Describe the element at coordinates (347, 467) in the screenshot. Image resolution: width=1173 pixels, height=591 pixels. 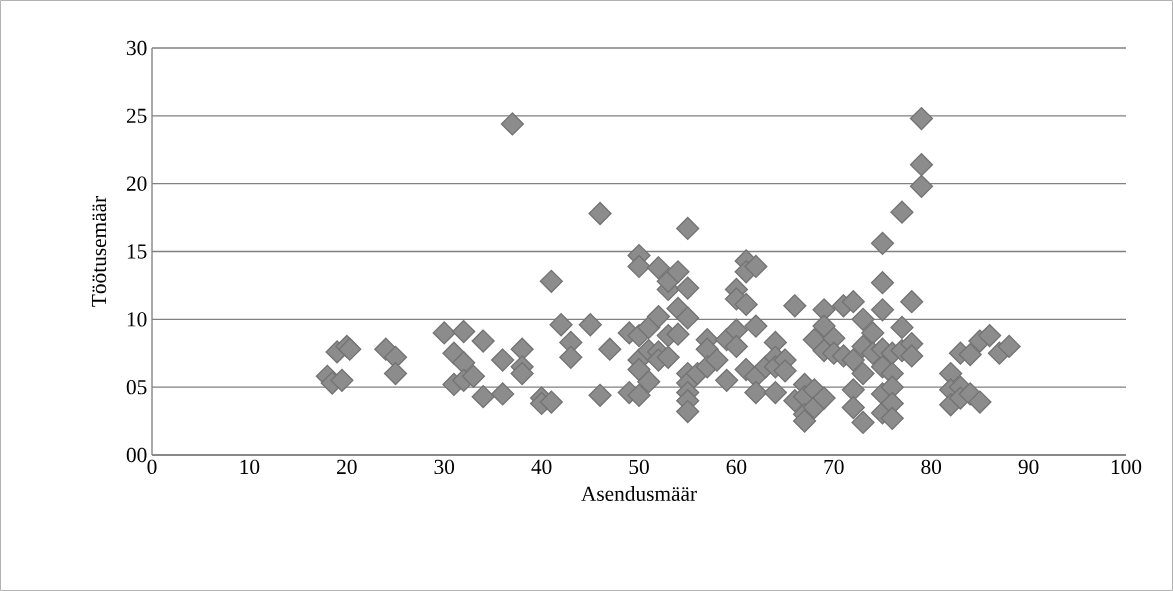
I see `x-tick-label: 20` at that location.